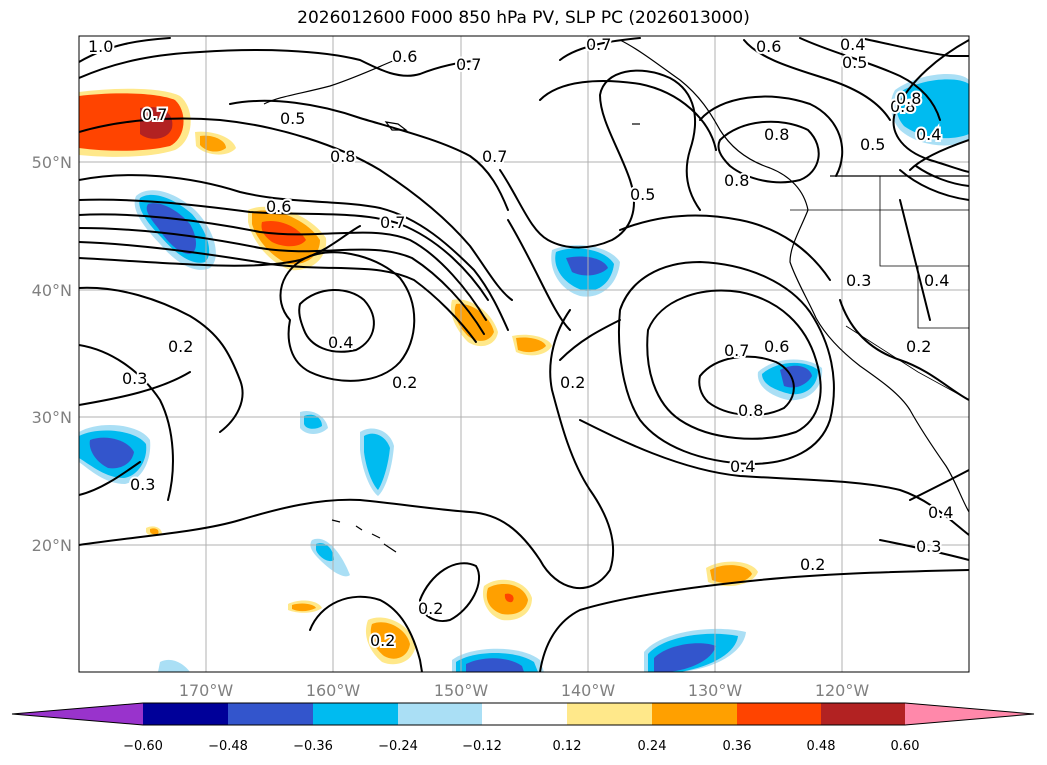  Describe the element at coordinates (52, 290) in the screenshot. I see `lat-label-40n: 40°N` at that location.